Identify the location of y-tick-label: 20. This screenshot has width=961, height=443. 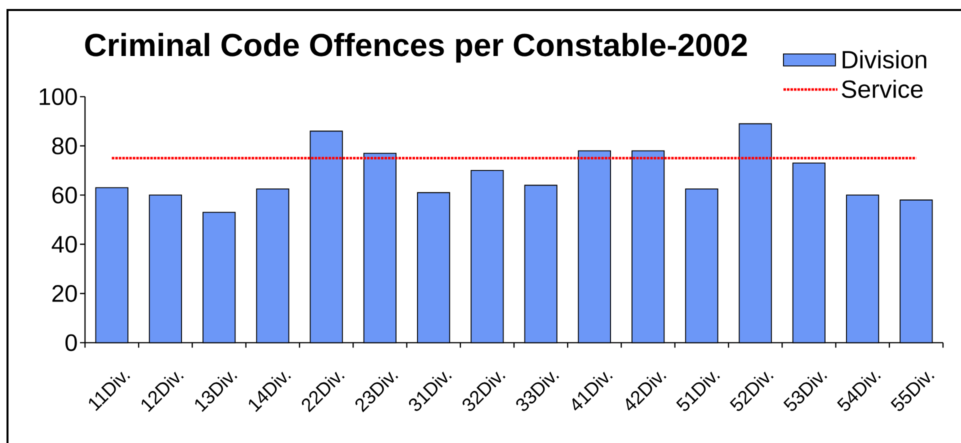
(64, 293).